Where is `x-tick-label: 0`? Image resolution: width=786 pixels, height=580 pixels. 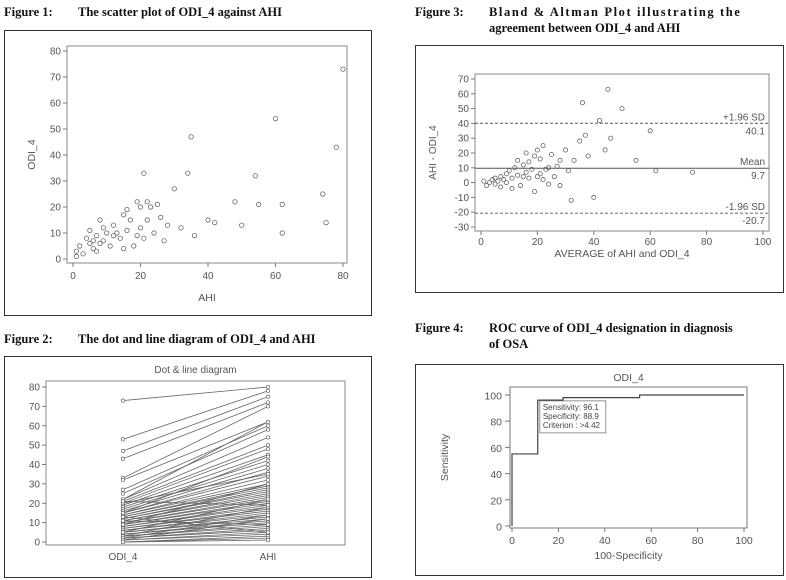 x-tick-label: 0 is located at coordinates (512, 541).